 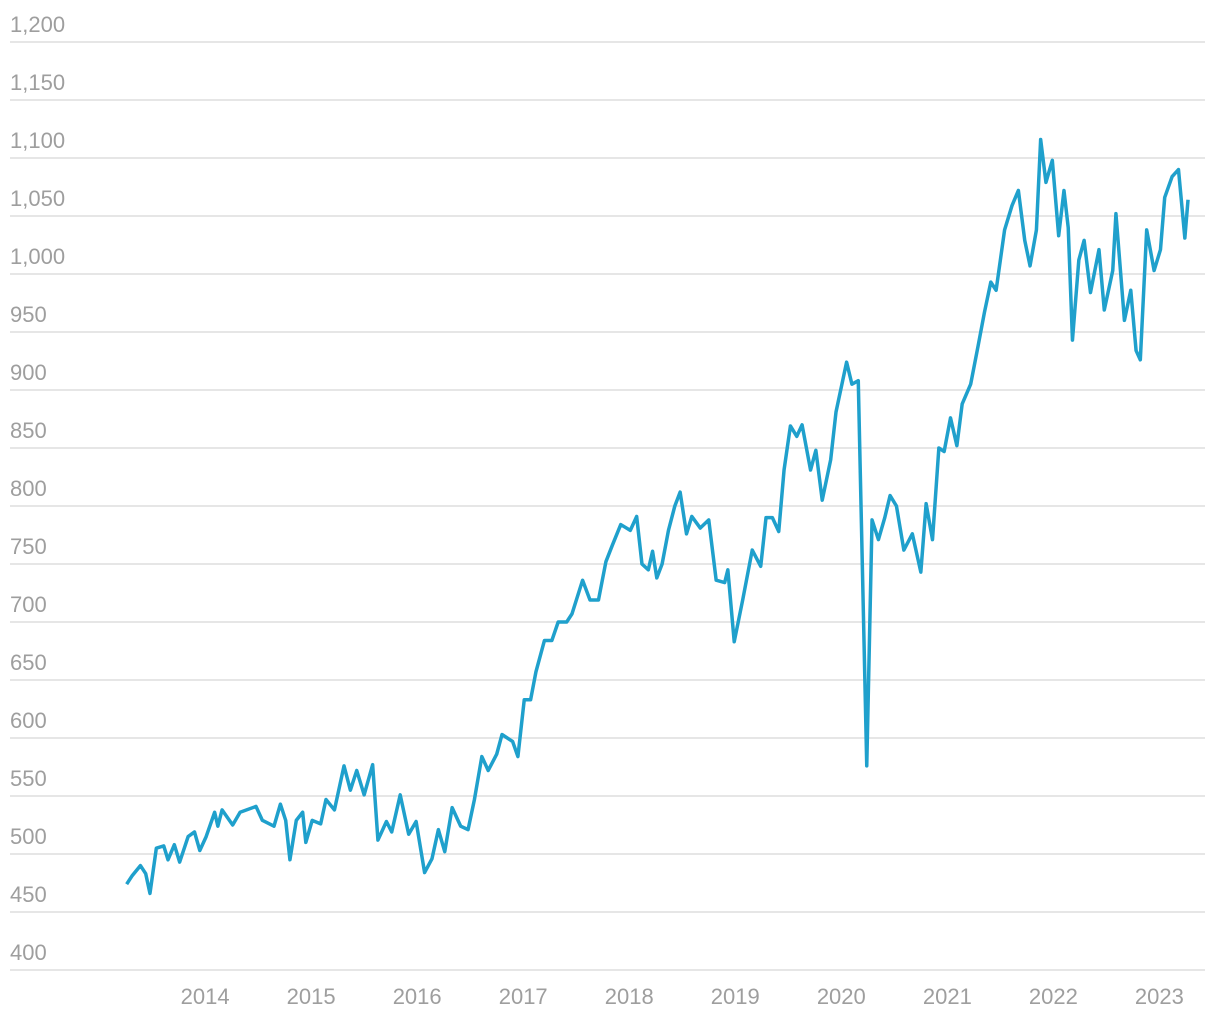 What do you see at coordinates (523, 996) in the screenshot?
I see `x-tick-label: 2017` at bounding box center [523, 996].